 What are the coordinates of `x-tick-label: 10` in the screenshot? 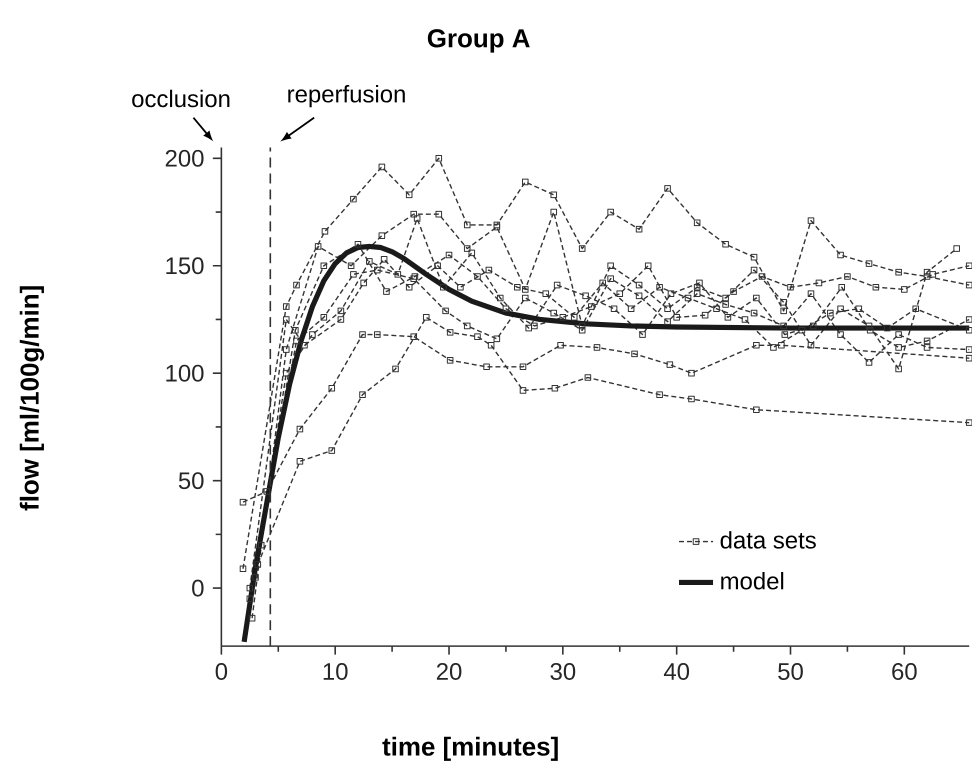 It's located at (336, 671).